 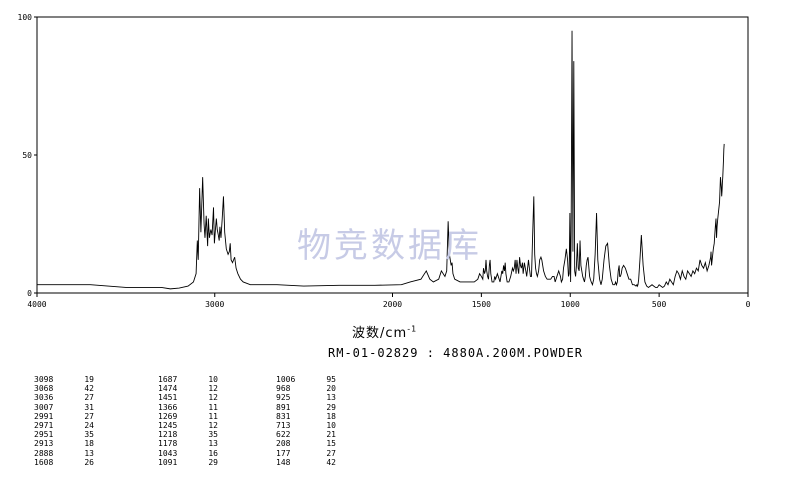 I want to click on peak-wavenumber: 3007, so click(x=44, y=407).